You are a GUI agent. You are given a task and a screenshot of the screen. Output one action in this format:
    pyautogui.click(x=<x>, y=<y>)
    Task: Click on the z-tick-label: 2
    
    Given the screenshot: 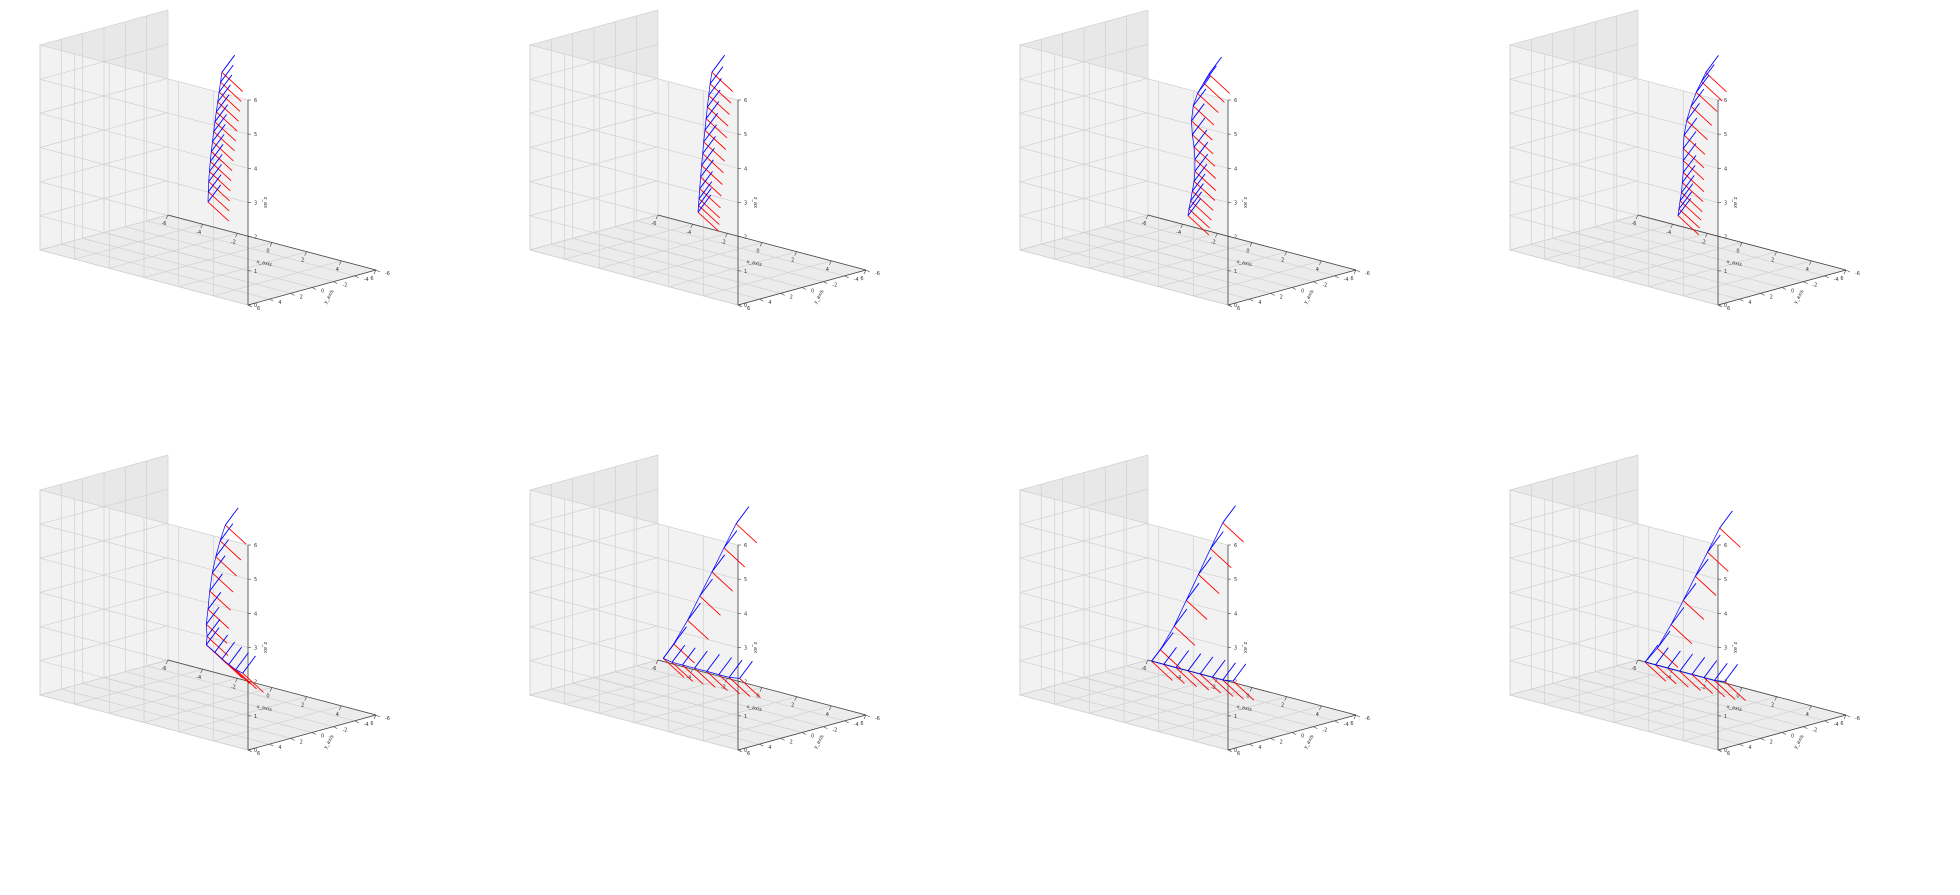 What is the action you would take?
    pyautogui.click(x=745, y=683)
    